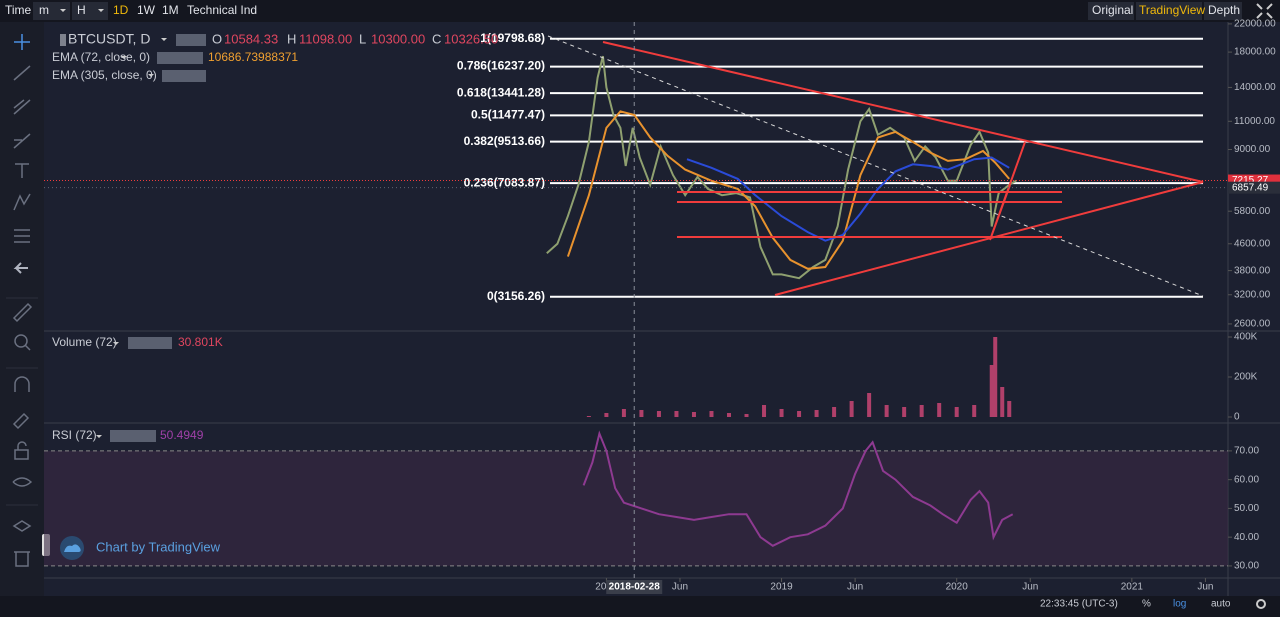 Image resolution: width=1280 pixels, height=617 pixels. What do you see at coordinates (1264, 11) in the screenshot?
I see `fullscreen-icon` at bounding box center [1264, 11].